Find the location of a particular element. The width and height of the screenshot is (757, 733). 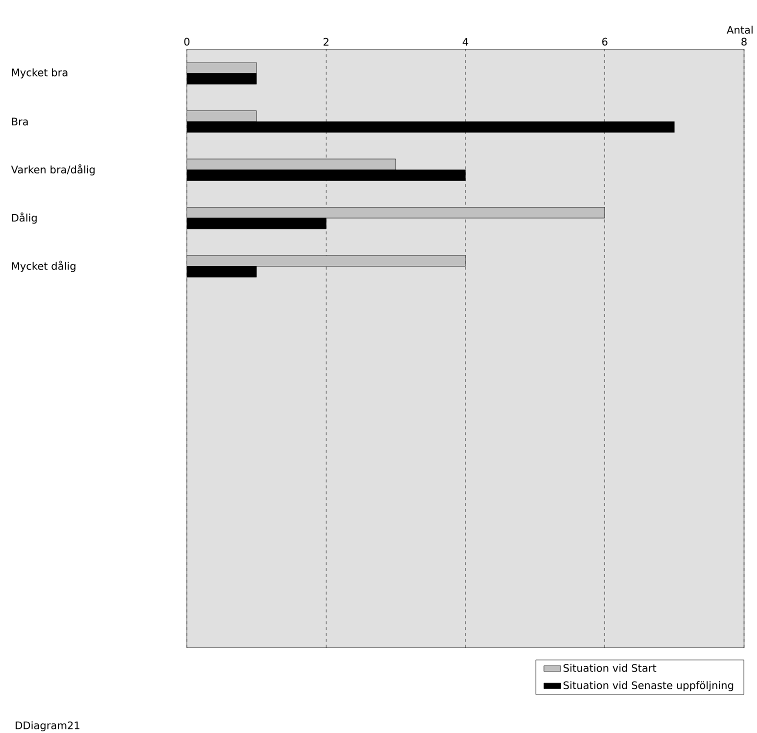

y-tick-label: Dålig is located at coordinates (24, 218).